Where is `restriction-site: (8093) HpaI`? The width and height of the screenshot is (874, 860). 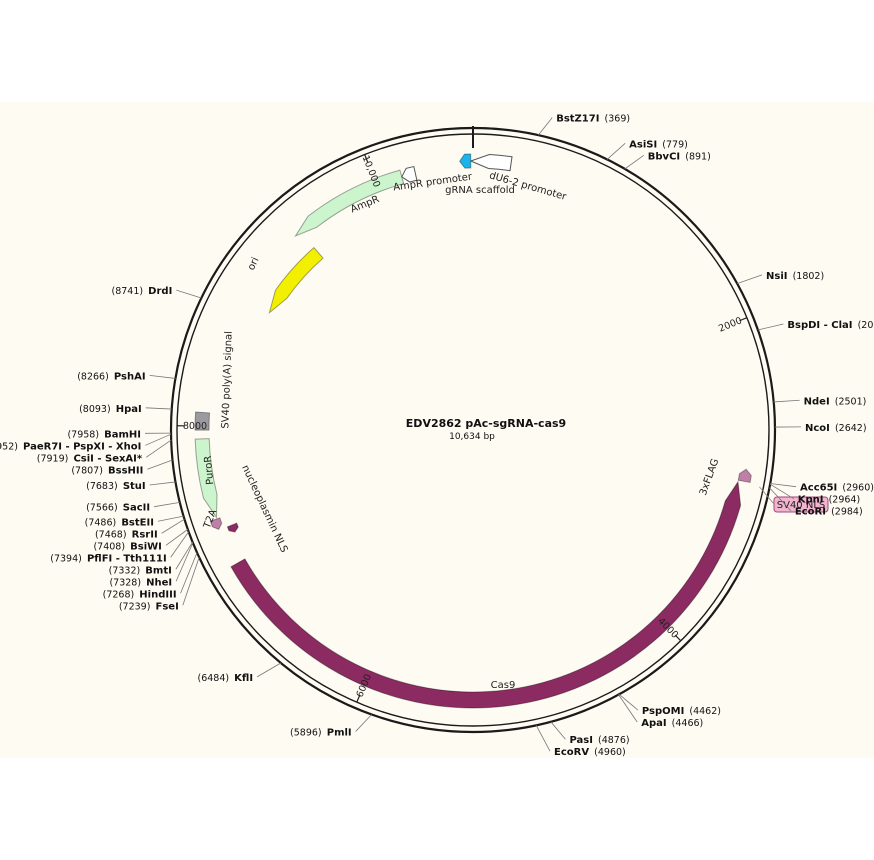 restriction-site: (8093) HpaI is located at coordinates (110, 406).